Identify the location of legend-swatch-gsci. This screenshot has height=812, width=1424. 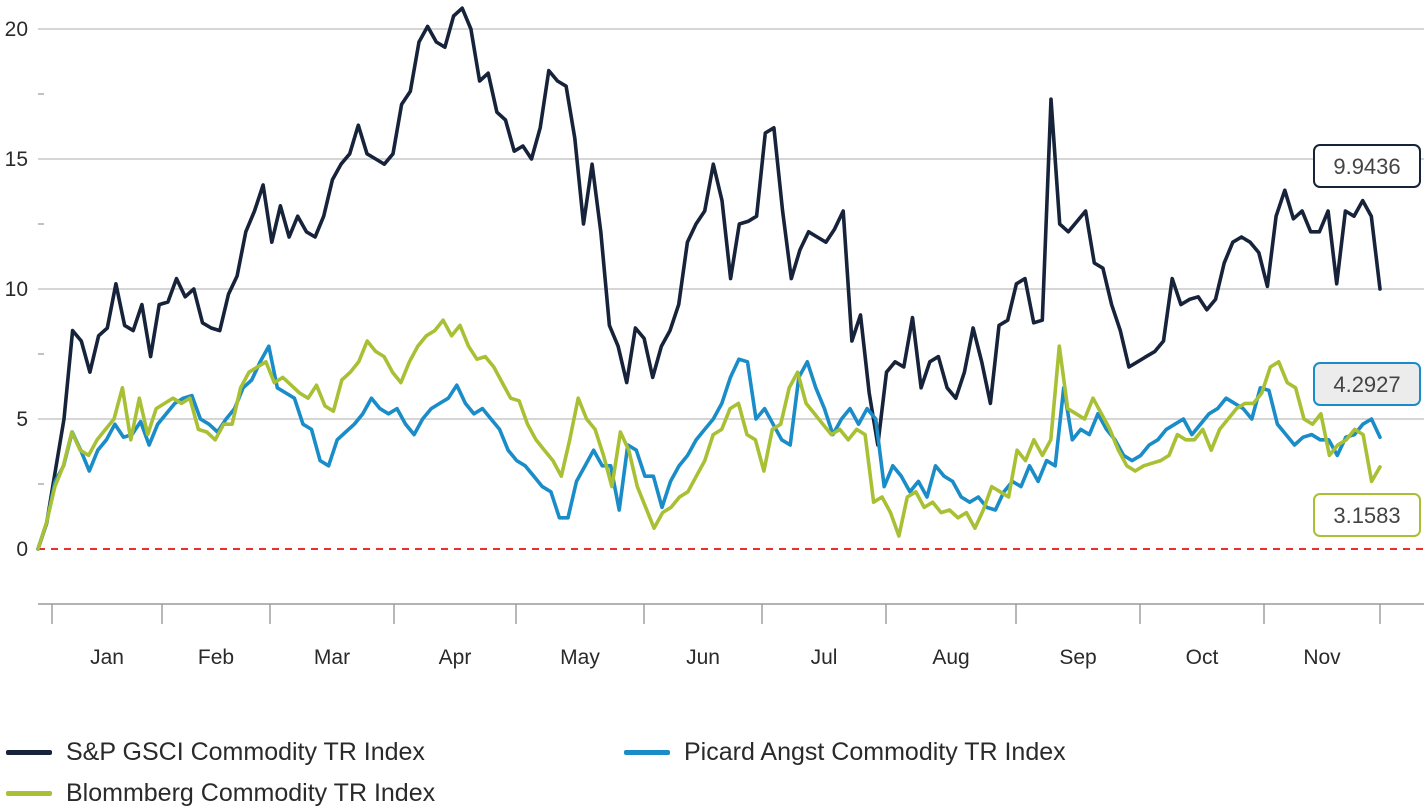
(29, 752).